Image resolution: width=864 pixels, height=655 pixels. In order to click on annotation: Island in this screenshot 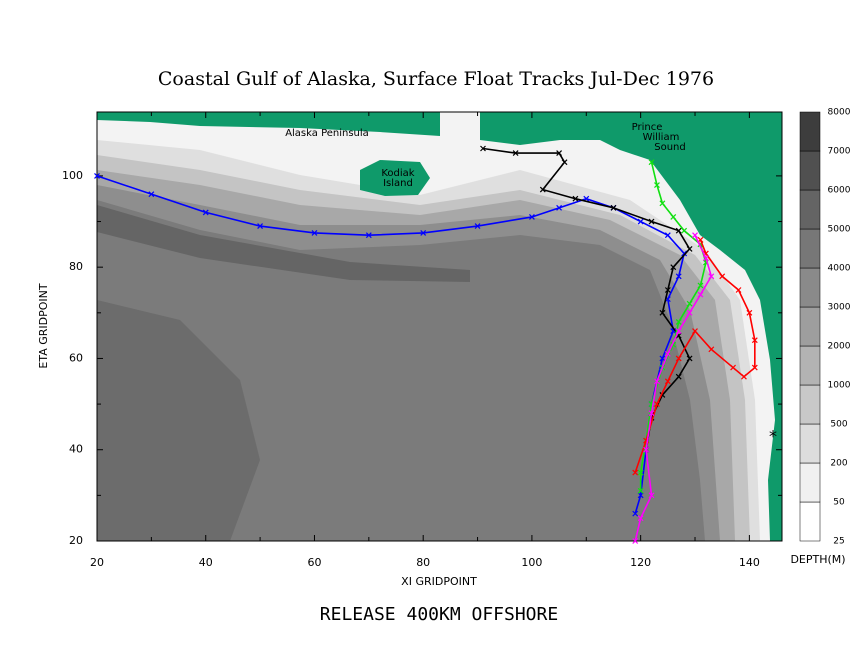, I will do `click(398, 183)`.